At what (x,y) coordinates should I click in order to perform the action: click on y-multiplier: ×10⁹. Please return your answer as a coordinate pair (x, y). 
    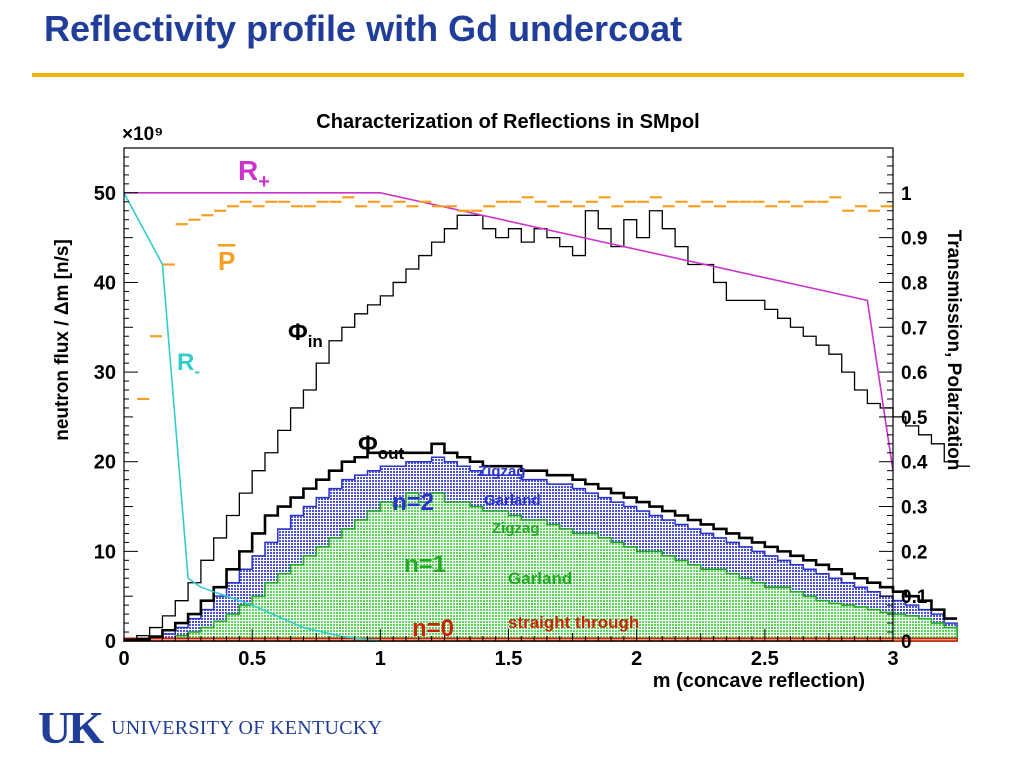
    Looking at the image, I should click on (142, 134).